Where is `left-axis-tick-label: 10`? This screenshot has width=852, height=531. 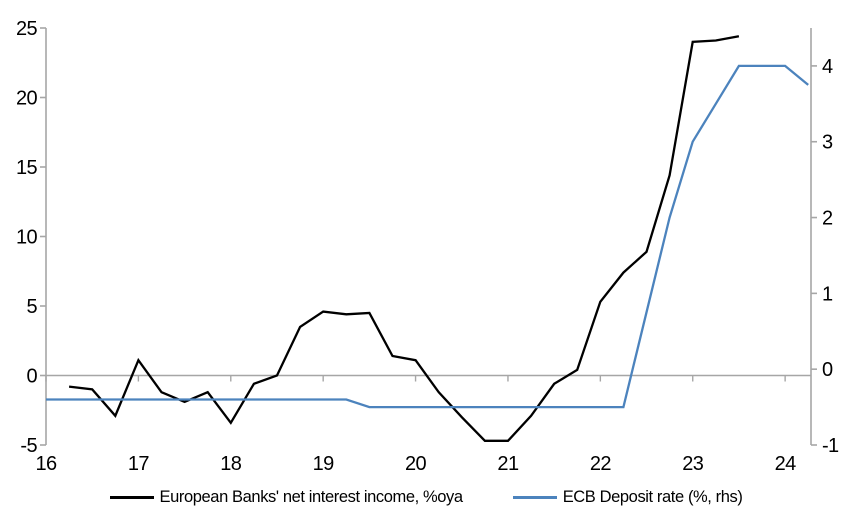
left-axis-tick-label: 10 is located at coordinates (27, 238).